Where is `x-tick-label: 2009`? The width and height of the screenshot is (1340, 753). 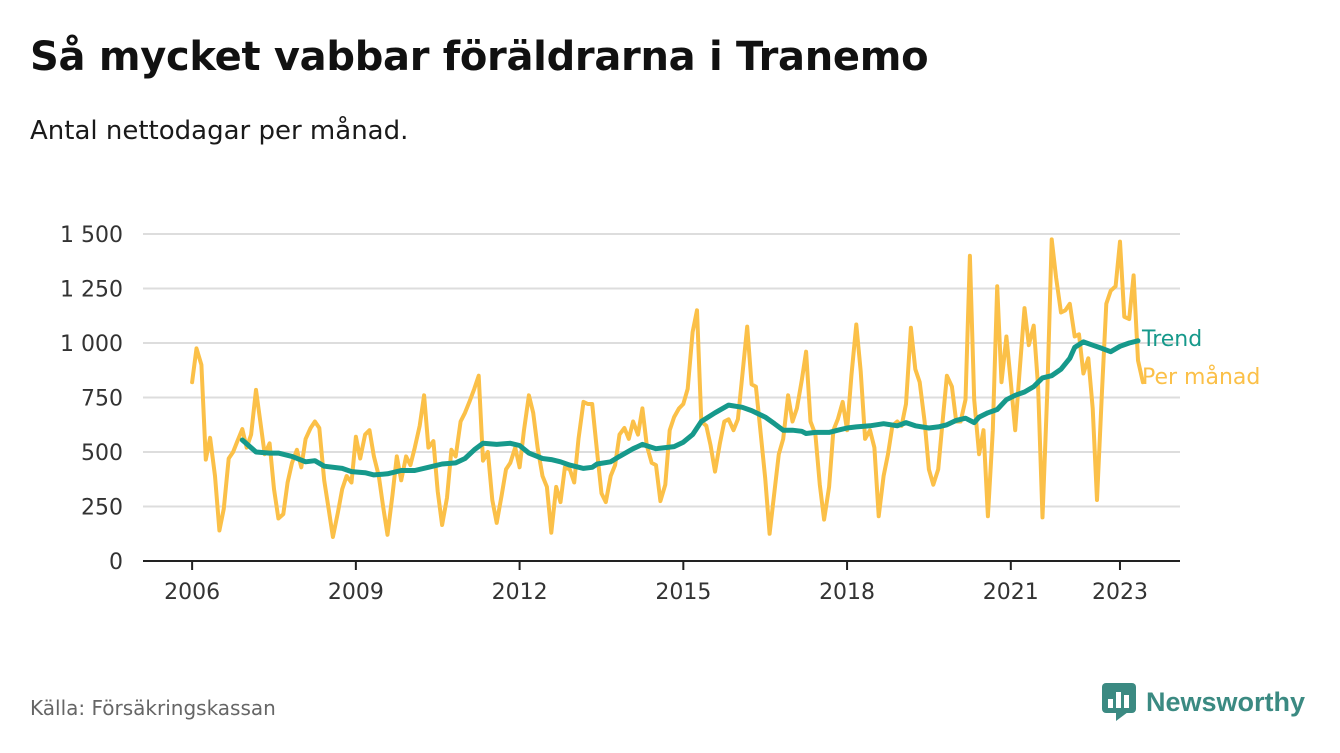
x-tick-label: 2009 is located at coordinates (356, 592).